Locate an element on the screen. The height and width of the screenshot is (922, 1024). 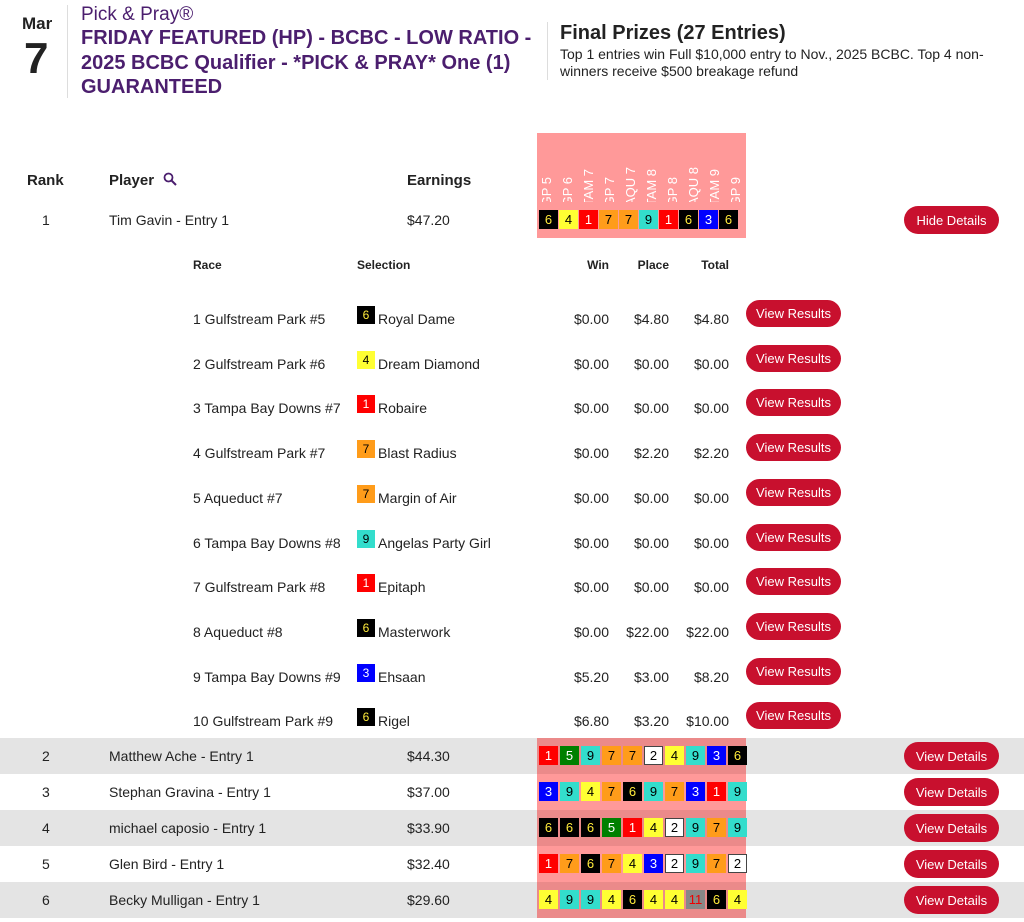
race-column-label: TAM 7 is located at coordinates (588, 187).